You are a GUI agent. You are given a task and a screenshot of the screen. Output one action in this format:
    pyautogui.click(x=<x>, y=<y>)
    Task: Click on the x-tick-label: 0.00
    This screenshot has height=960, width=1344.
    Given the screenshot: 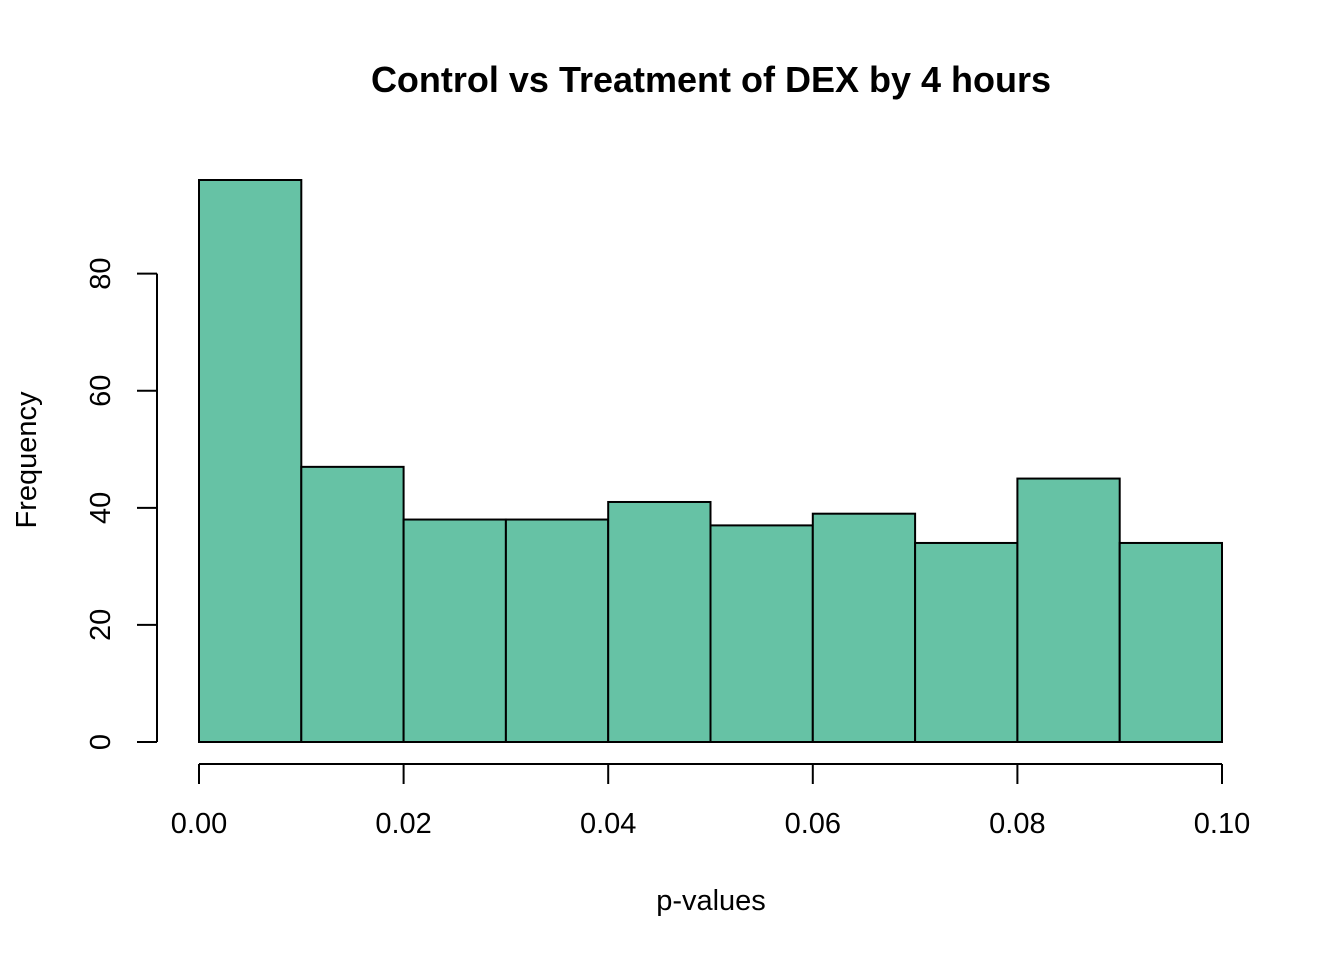 What is the action you would take?
    pyautogui.click(x=199, y=824)
    